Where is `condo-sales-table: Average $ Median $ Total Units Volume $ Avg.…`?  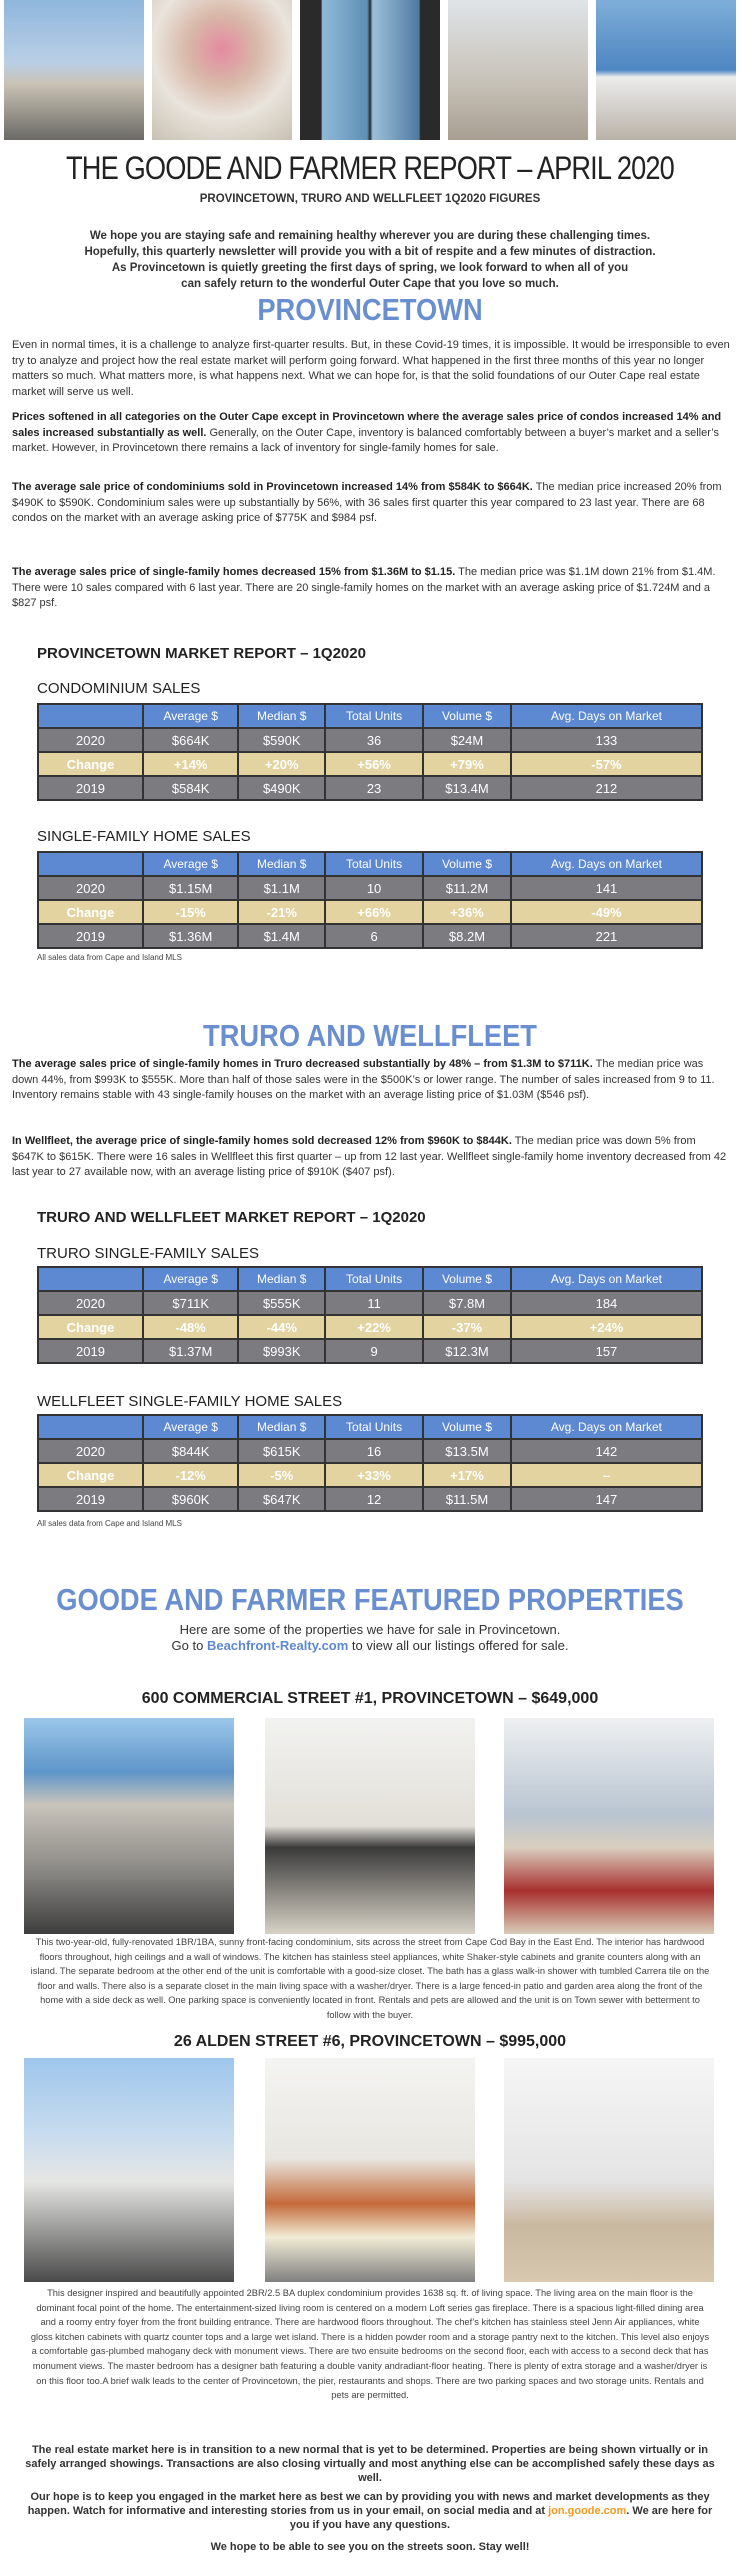 condo-sales-table: Average $ Median $ Total Units Volume $ Avg.… is located at coordinates (370, 752).